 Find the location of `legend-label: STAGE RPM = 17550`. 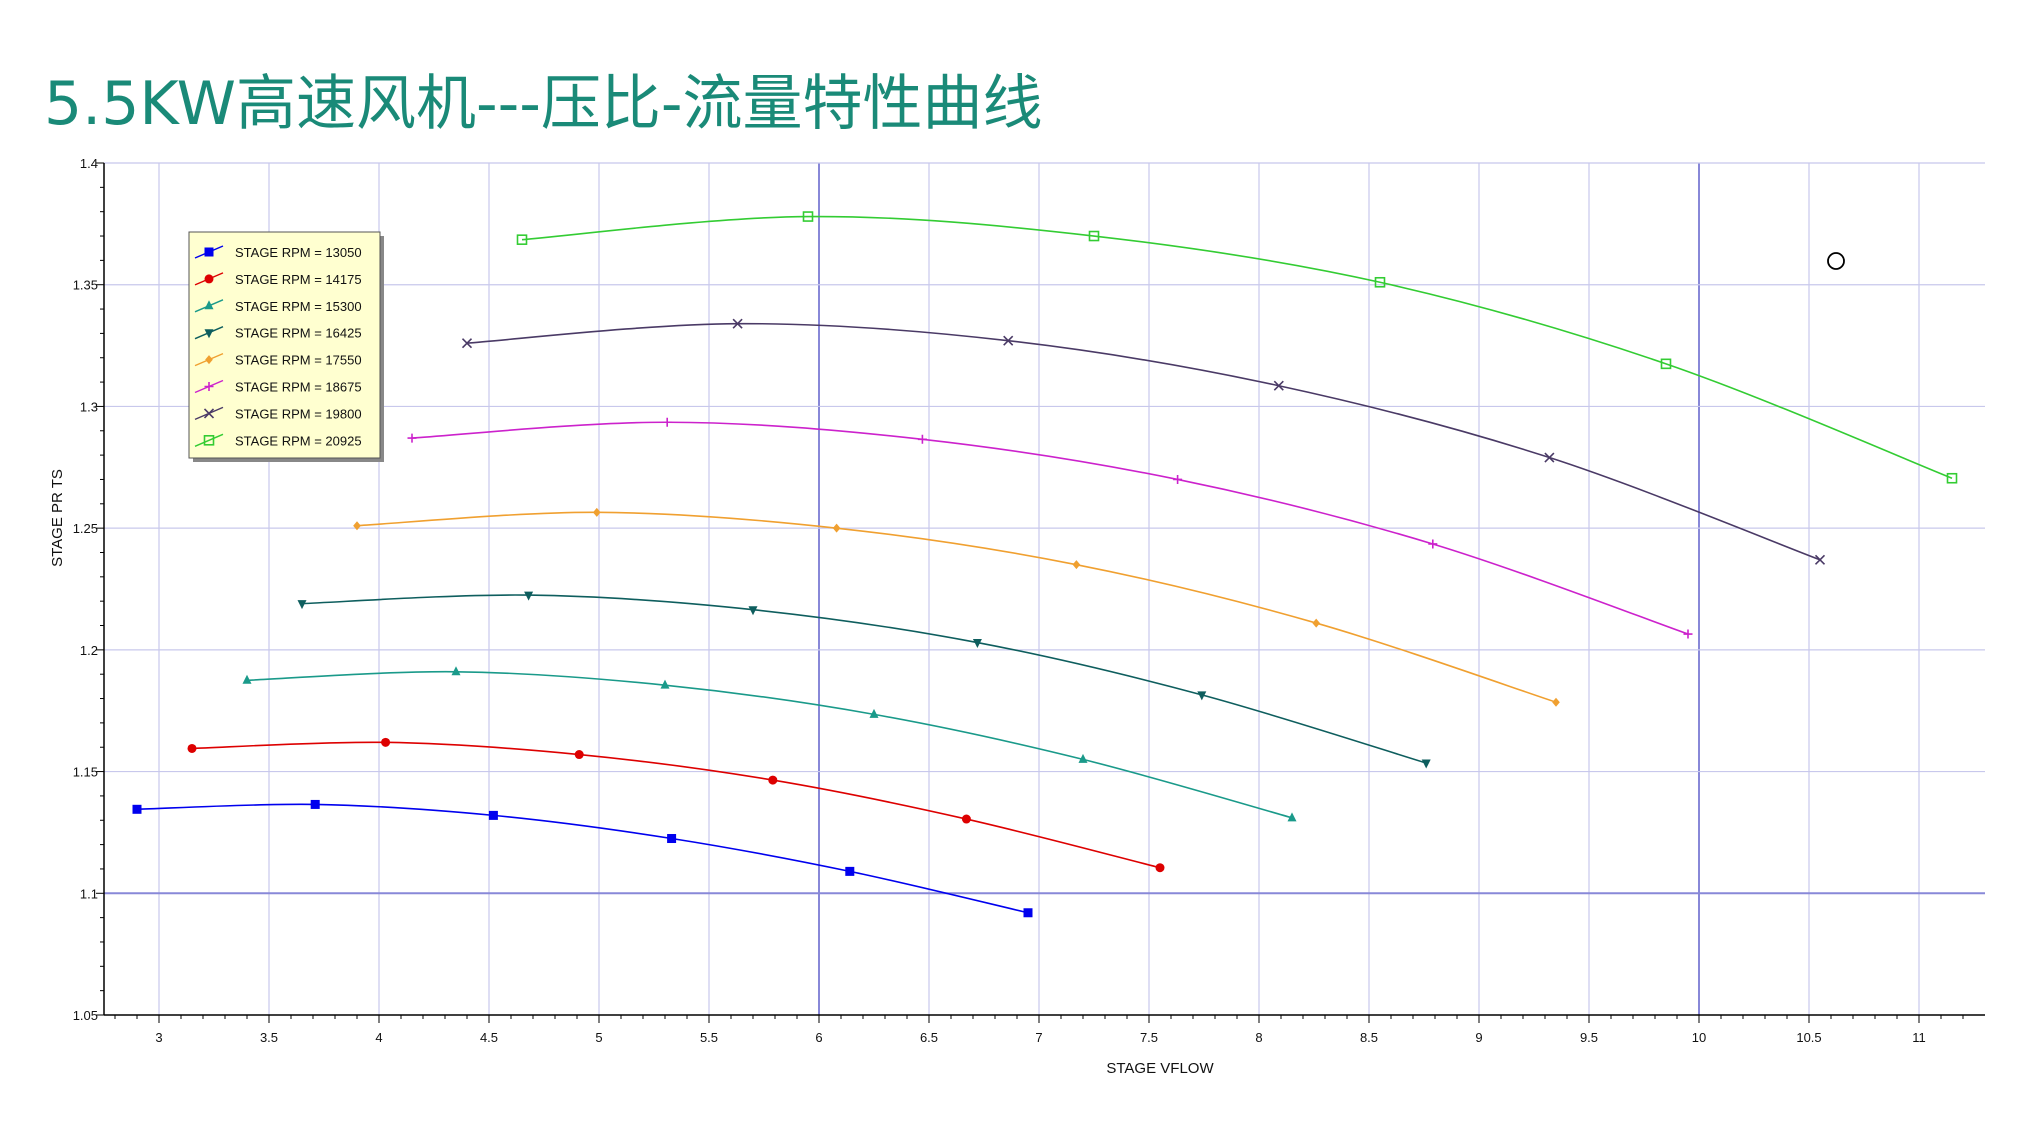

legend-label: STAGE RPM = 17550 is located at coordinates (298, 360).